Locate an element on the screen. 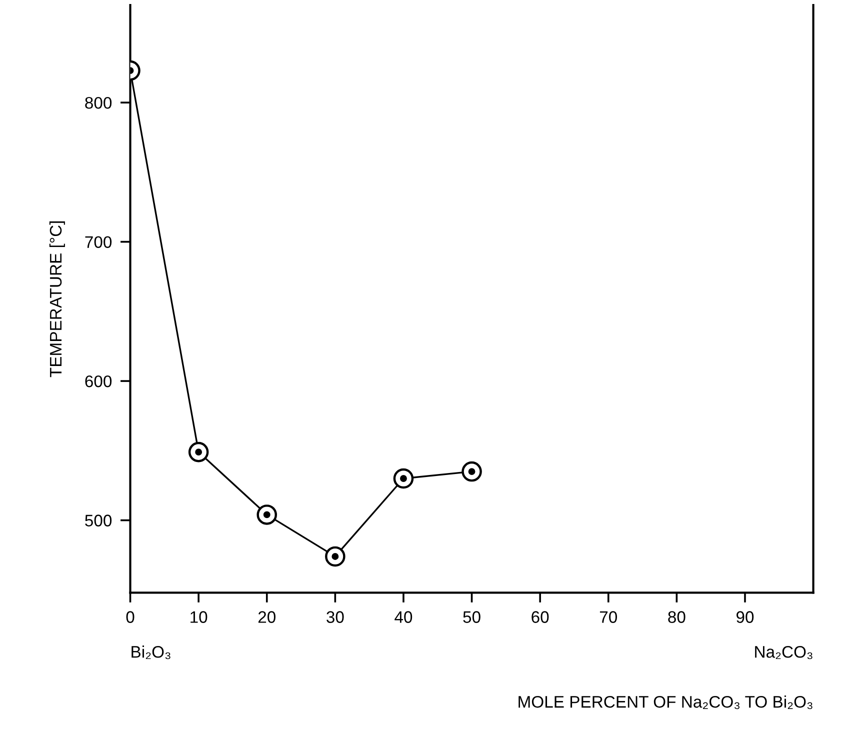 This screenshot has height=729, width=857. text: Na₂CO₃ is located at coordinates (783, 653).